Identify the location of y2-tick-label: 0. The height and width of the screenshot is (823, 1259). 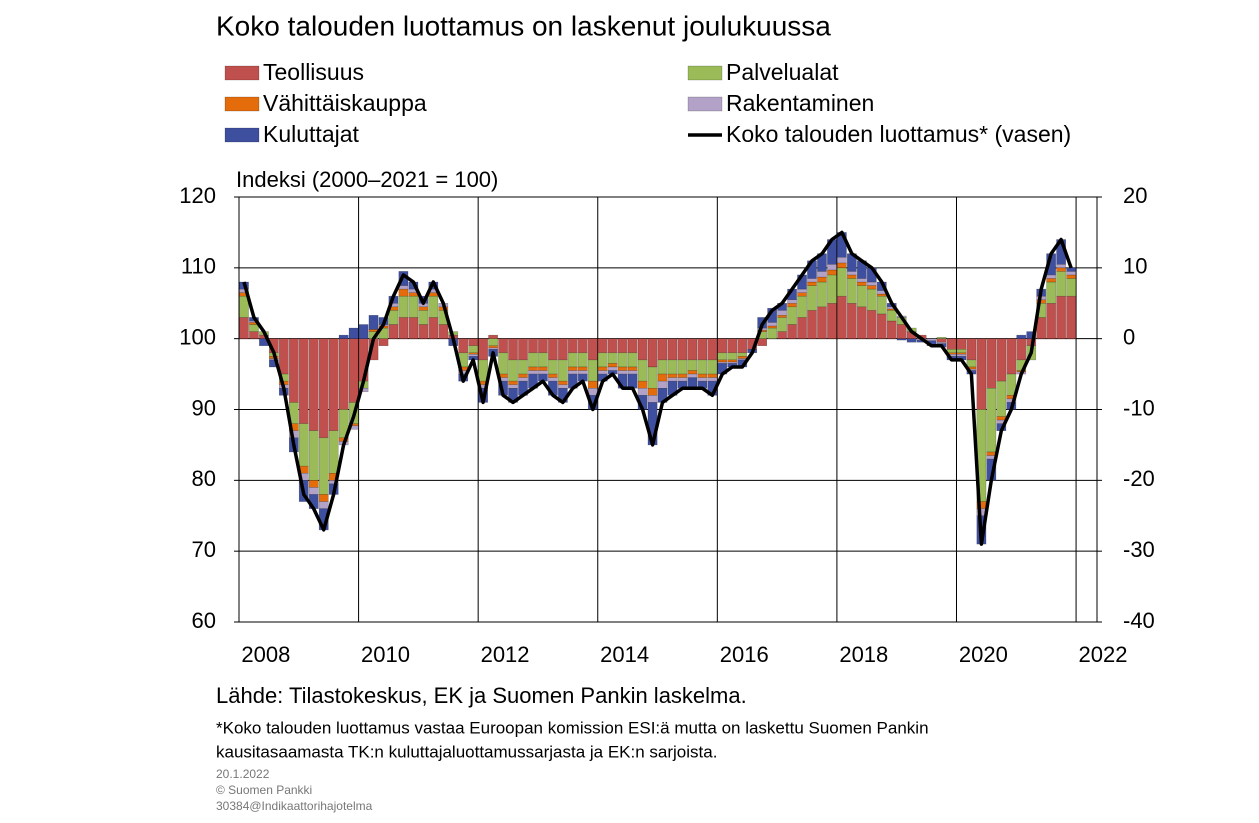
(1129, 336).